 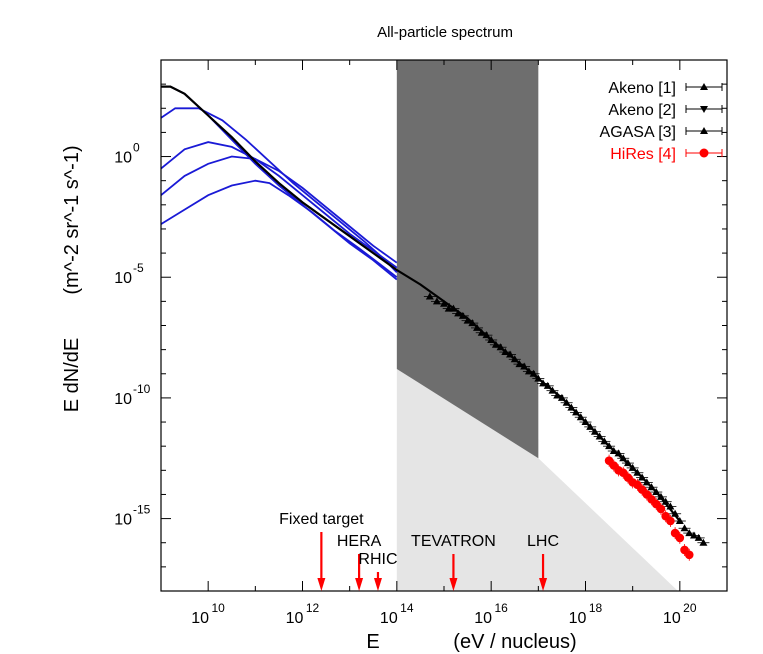 What do you see at coordinates (537, 479) in the screenshot?
I see `light-shaded-region` at bounding box center [537, 479].